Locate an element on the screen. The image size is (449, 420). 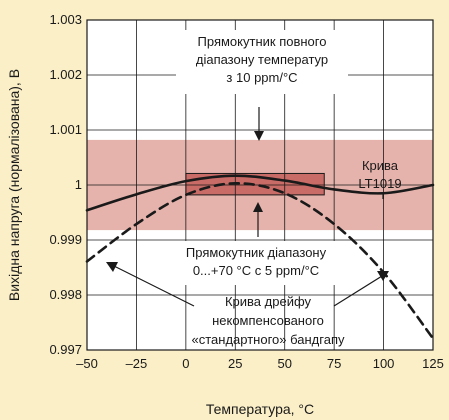
drift-curve-label: «стандартного» бандгапу is located at coordinates (268, 339).